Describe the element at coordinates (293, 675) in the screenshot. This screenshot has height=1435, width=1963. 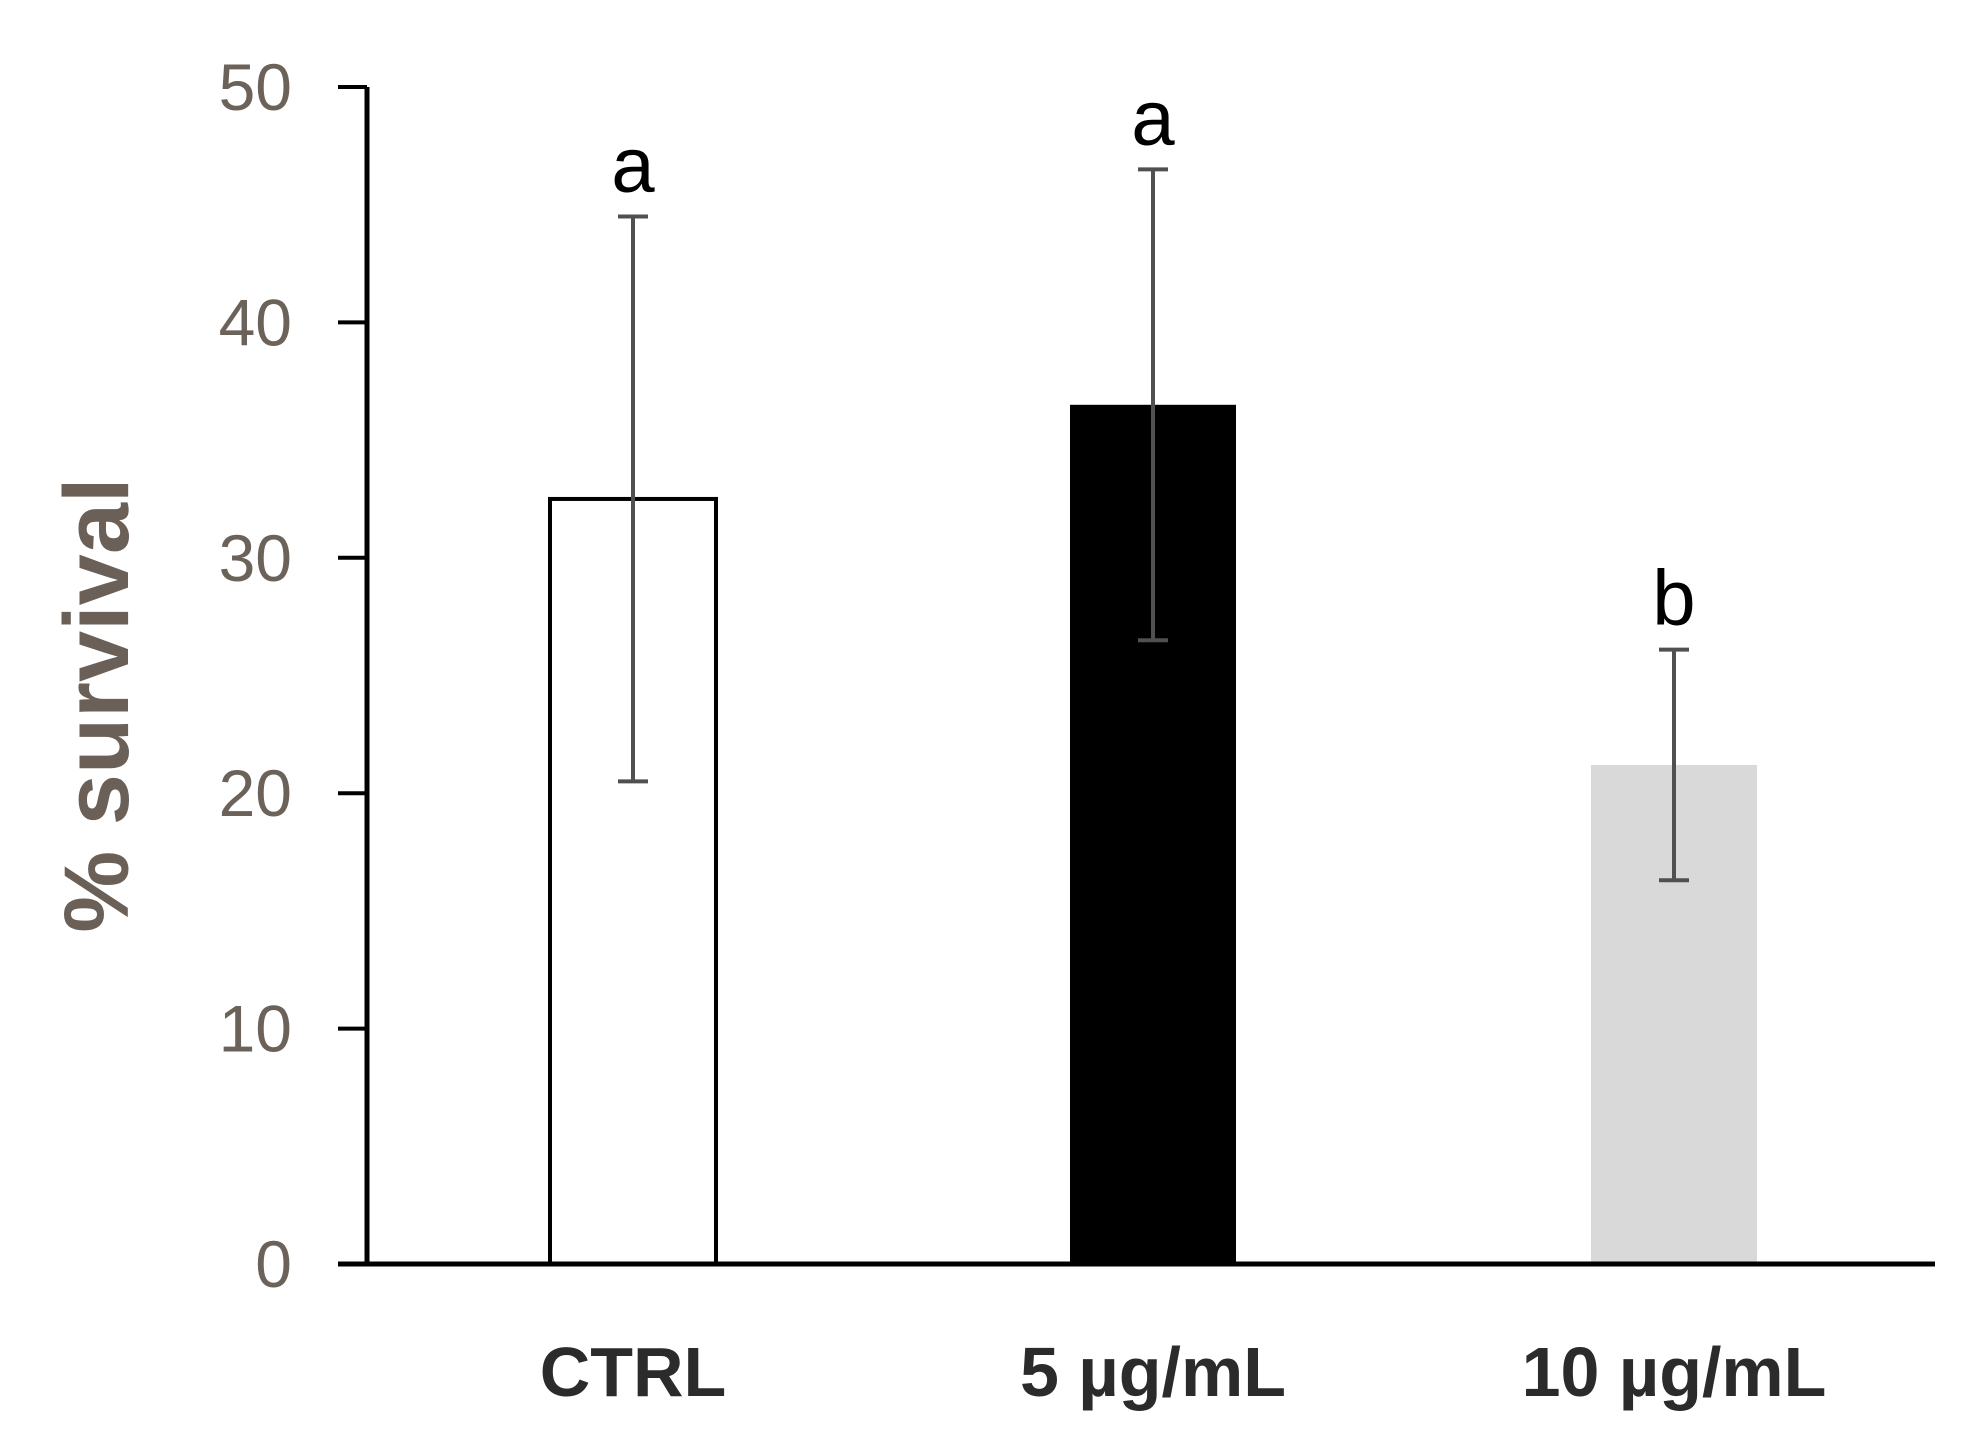
I see `y-axis-ticks: 0 10 20 30 40 50` at that location.